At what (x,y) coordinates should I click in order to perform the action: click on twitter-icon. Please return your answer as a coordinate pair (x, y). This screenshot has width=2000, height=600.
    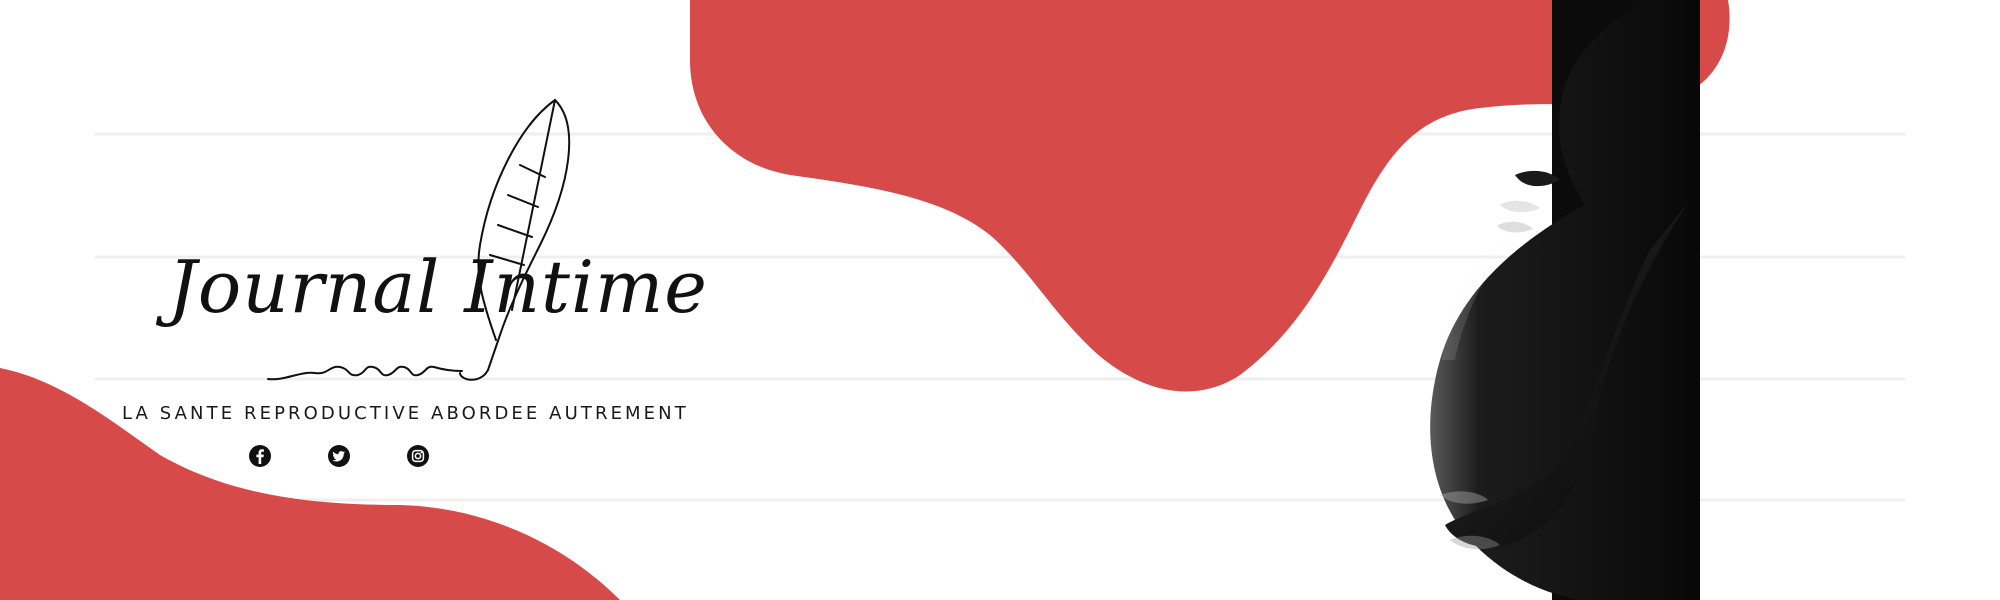
    Looking at the image, I should click on (339, 456).